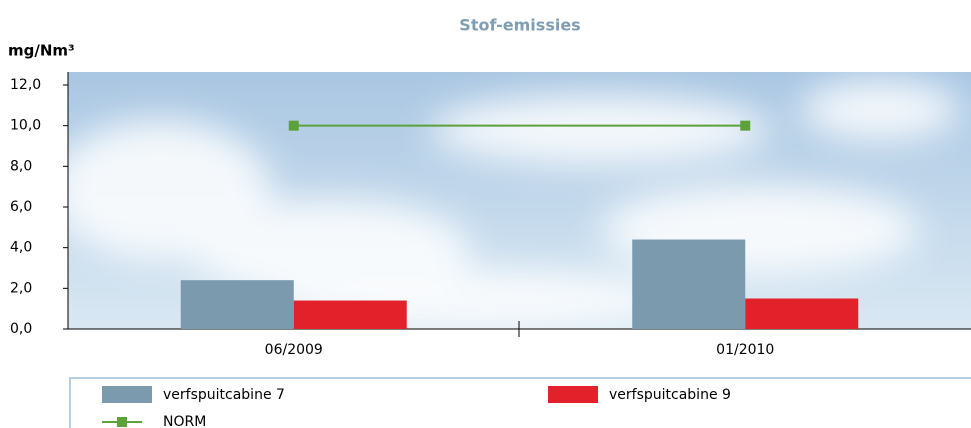 This screenshot has height=428, width=971. What do you see at coordinates (21, 248) in the screenshot?
I see `y-tick-label: 4,0` at bounding box center [21, 248].